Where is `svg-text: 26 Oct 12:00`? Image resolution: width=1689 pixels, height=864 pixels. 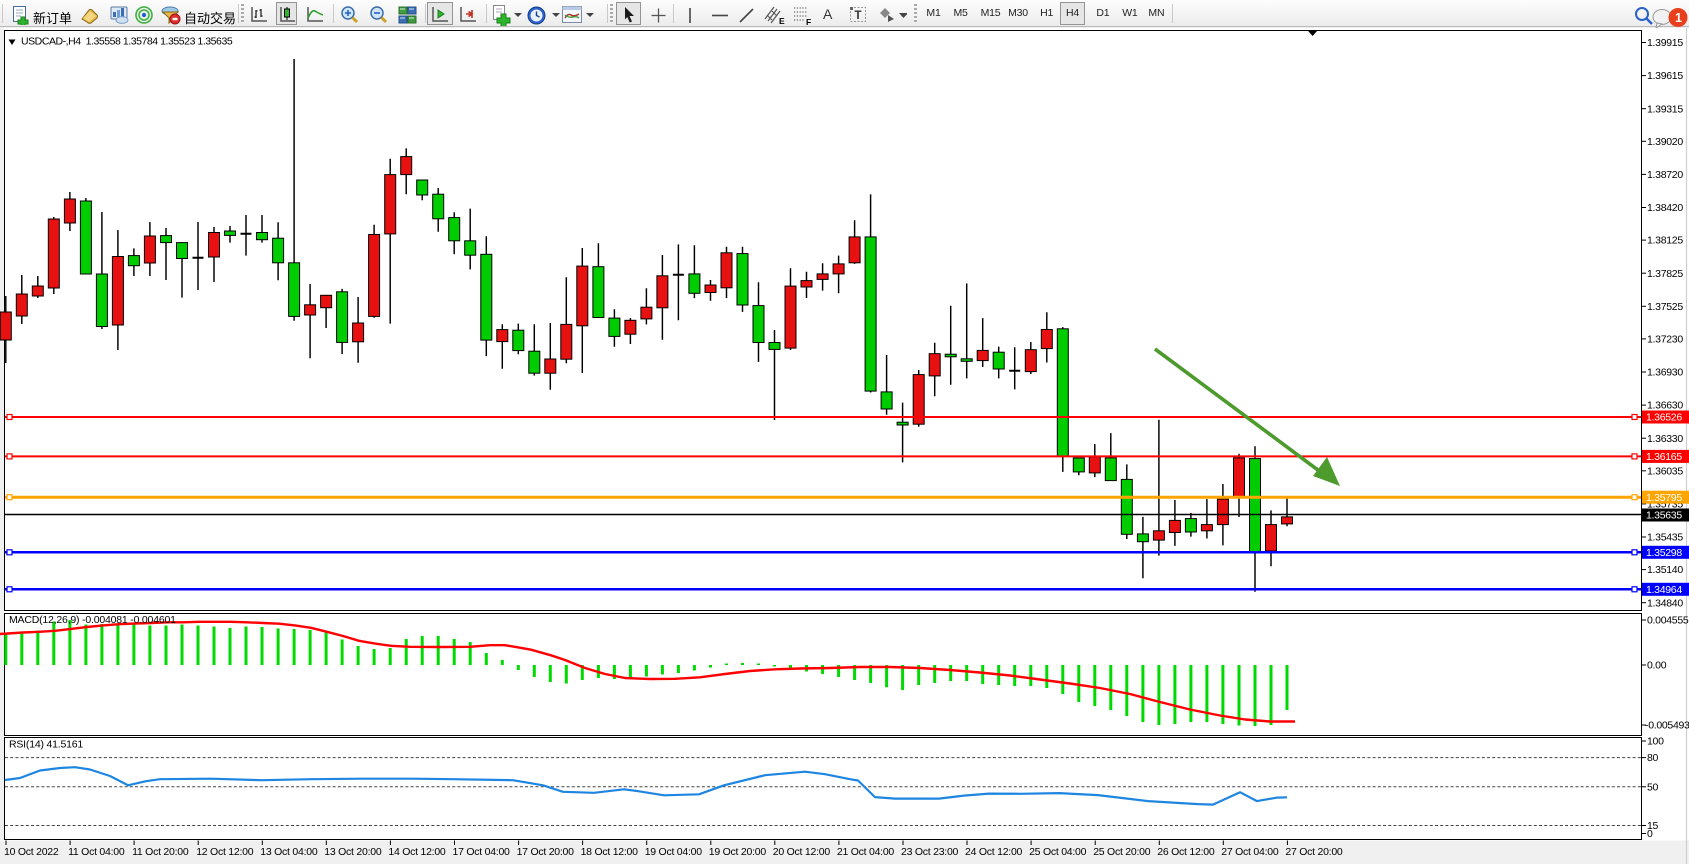
svg-text: 26 Oct 12:00 is located at coordinates (1186, 852).